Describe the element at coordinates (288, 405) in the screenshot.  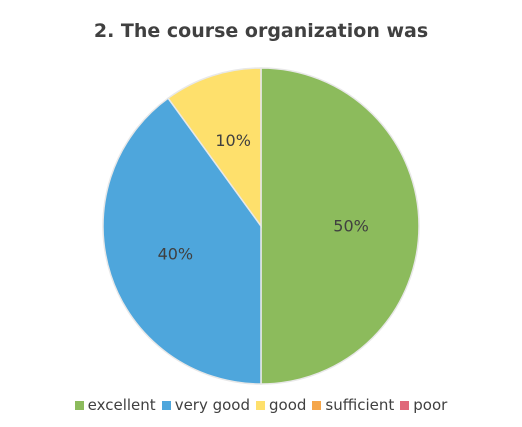
I see `legend-label: good` at that location.